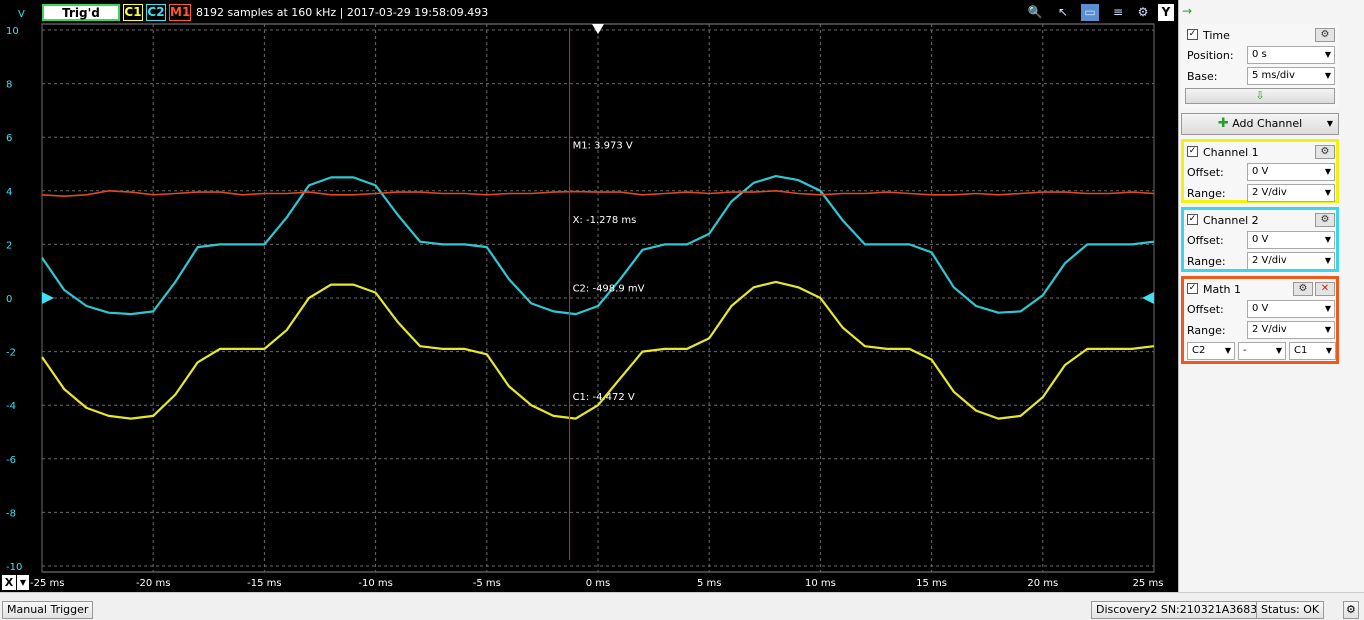 The width and height of the screenshot is (1364, 620). What do you see at coordinates (48, 298) in the screenshot?
I see `offset-marker-left` at bounding box center [48, 298].